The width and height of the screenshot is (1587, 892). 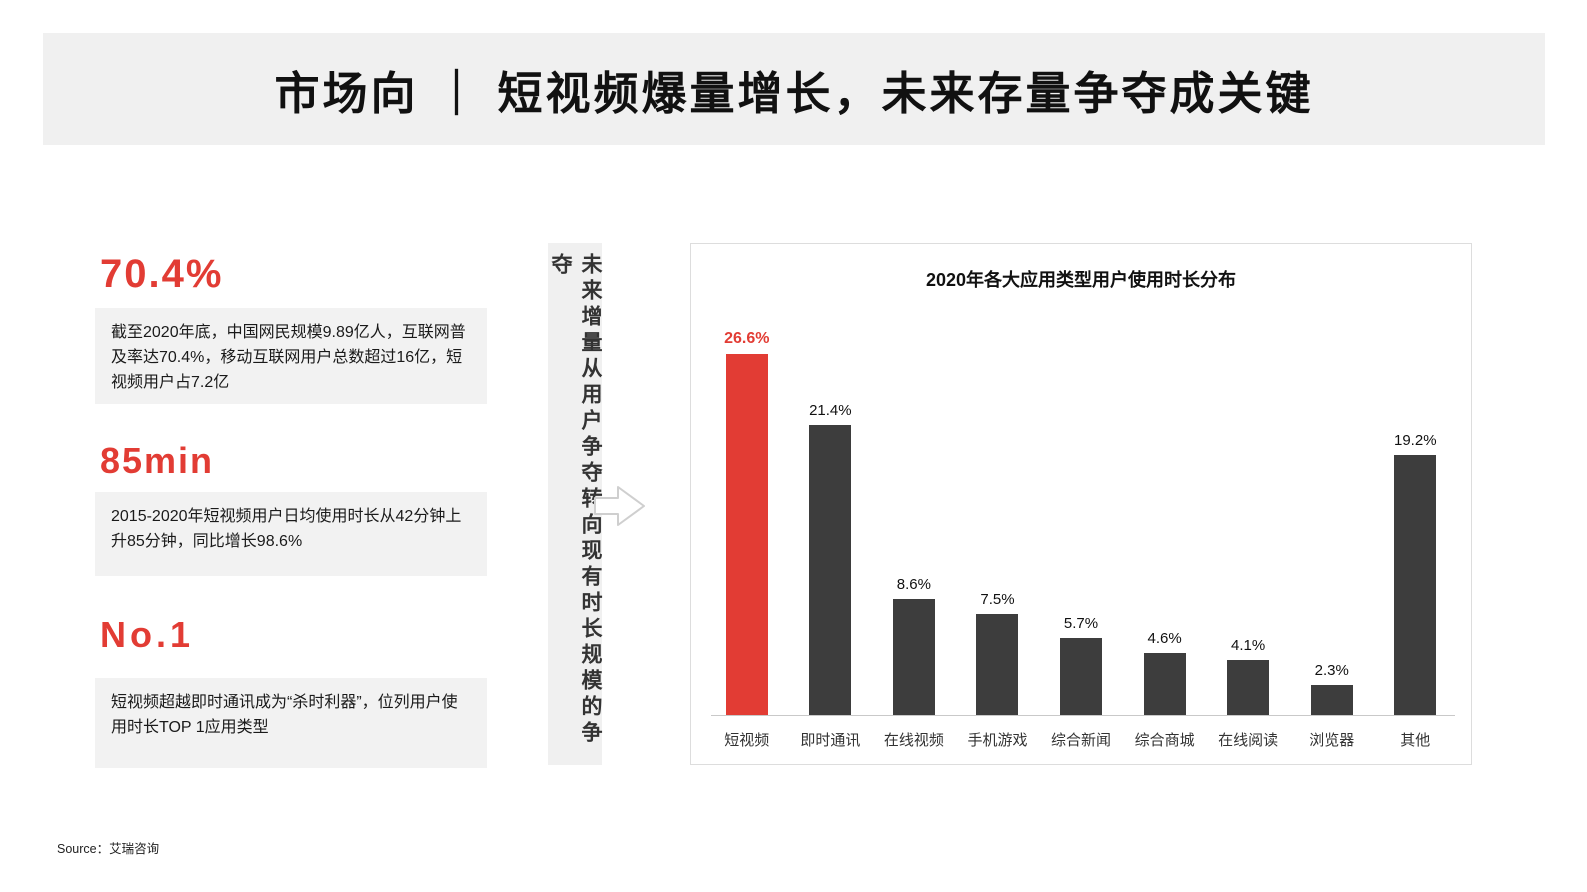 I want to click on bar-value-label: 7.5%, so click(x=997, y=599).